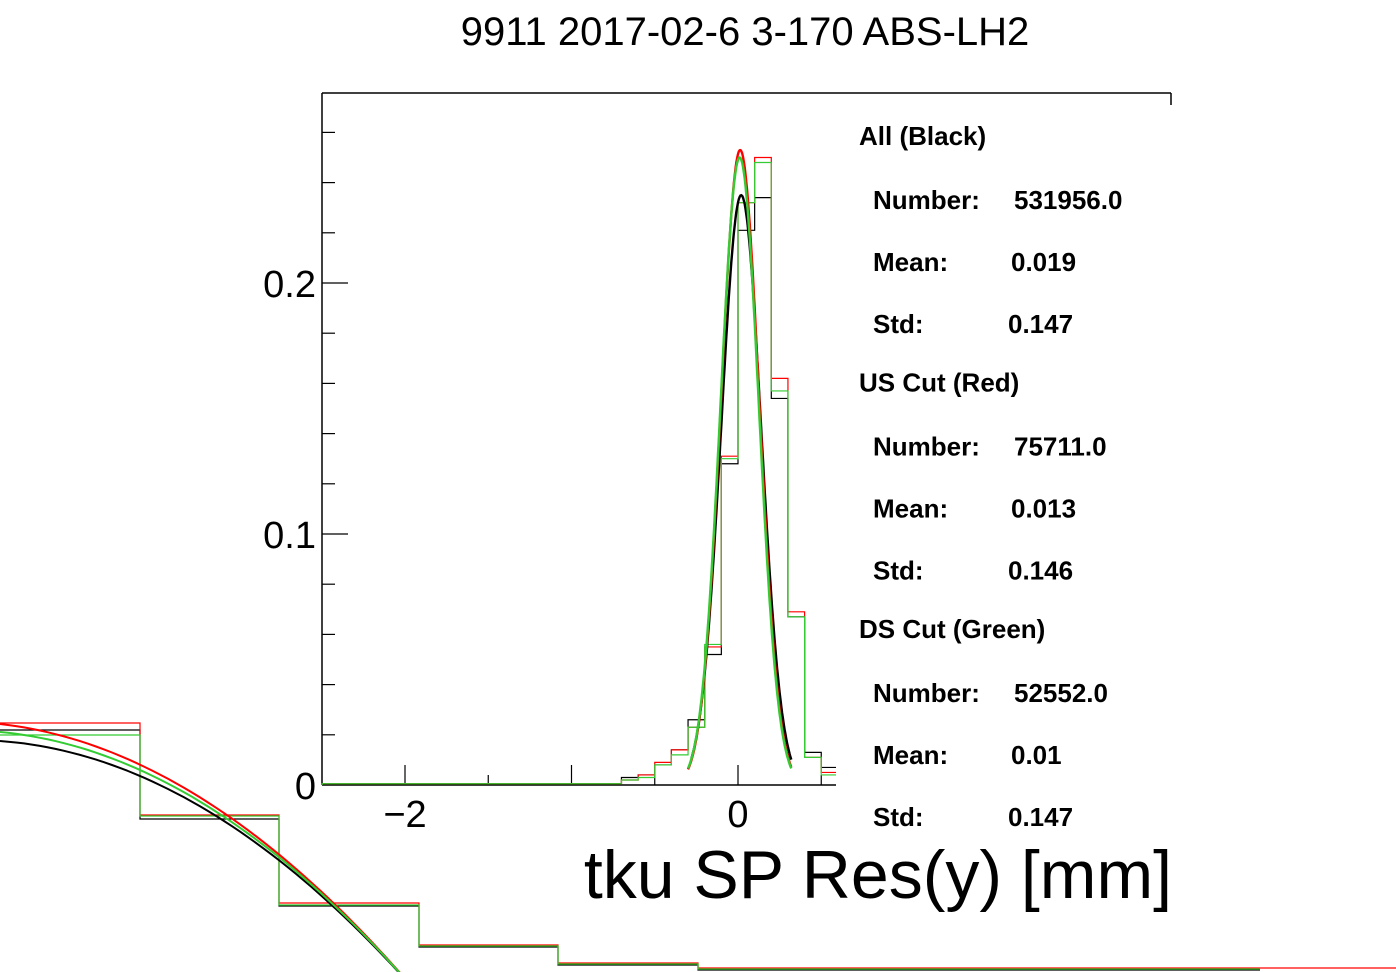 The image size is (1396, 972). I want to click on stats-title: US Cut (Red), so click(939, 383).